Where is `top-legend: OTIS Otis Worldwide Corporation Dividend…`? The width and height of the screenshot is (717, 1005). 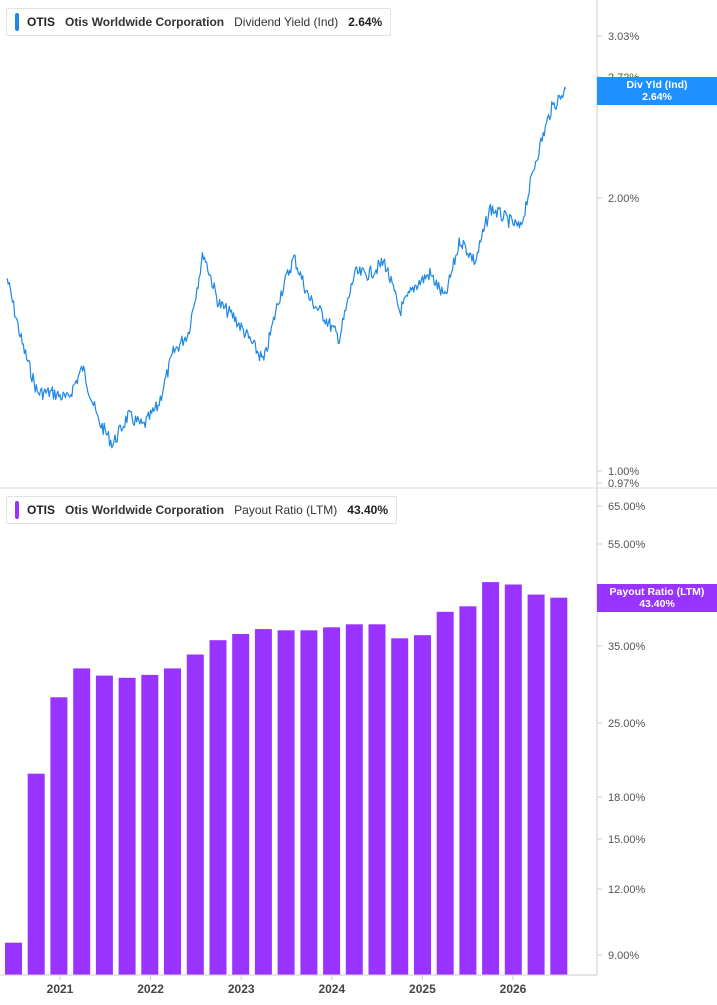 top-legend: OTIS Otis Worldwide Corporation Dividend… is located at coordinates (199, 22).